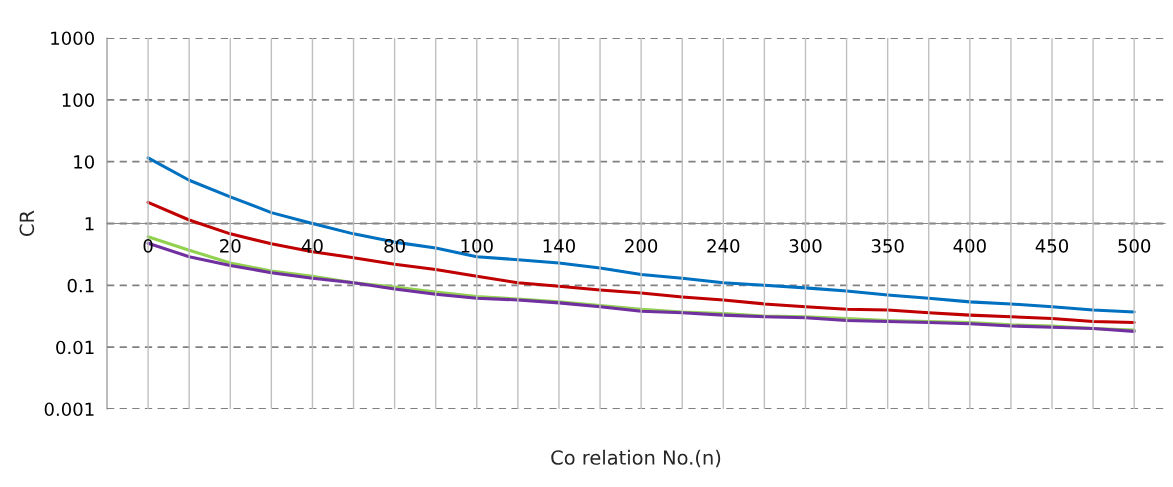 Image resolution: width=1173 pixels, height=487 pixels. I want to click on x-tick-label: 0, so click(148, 246).